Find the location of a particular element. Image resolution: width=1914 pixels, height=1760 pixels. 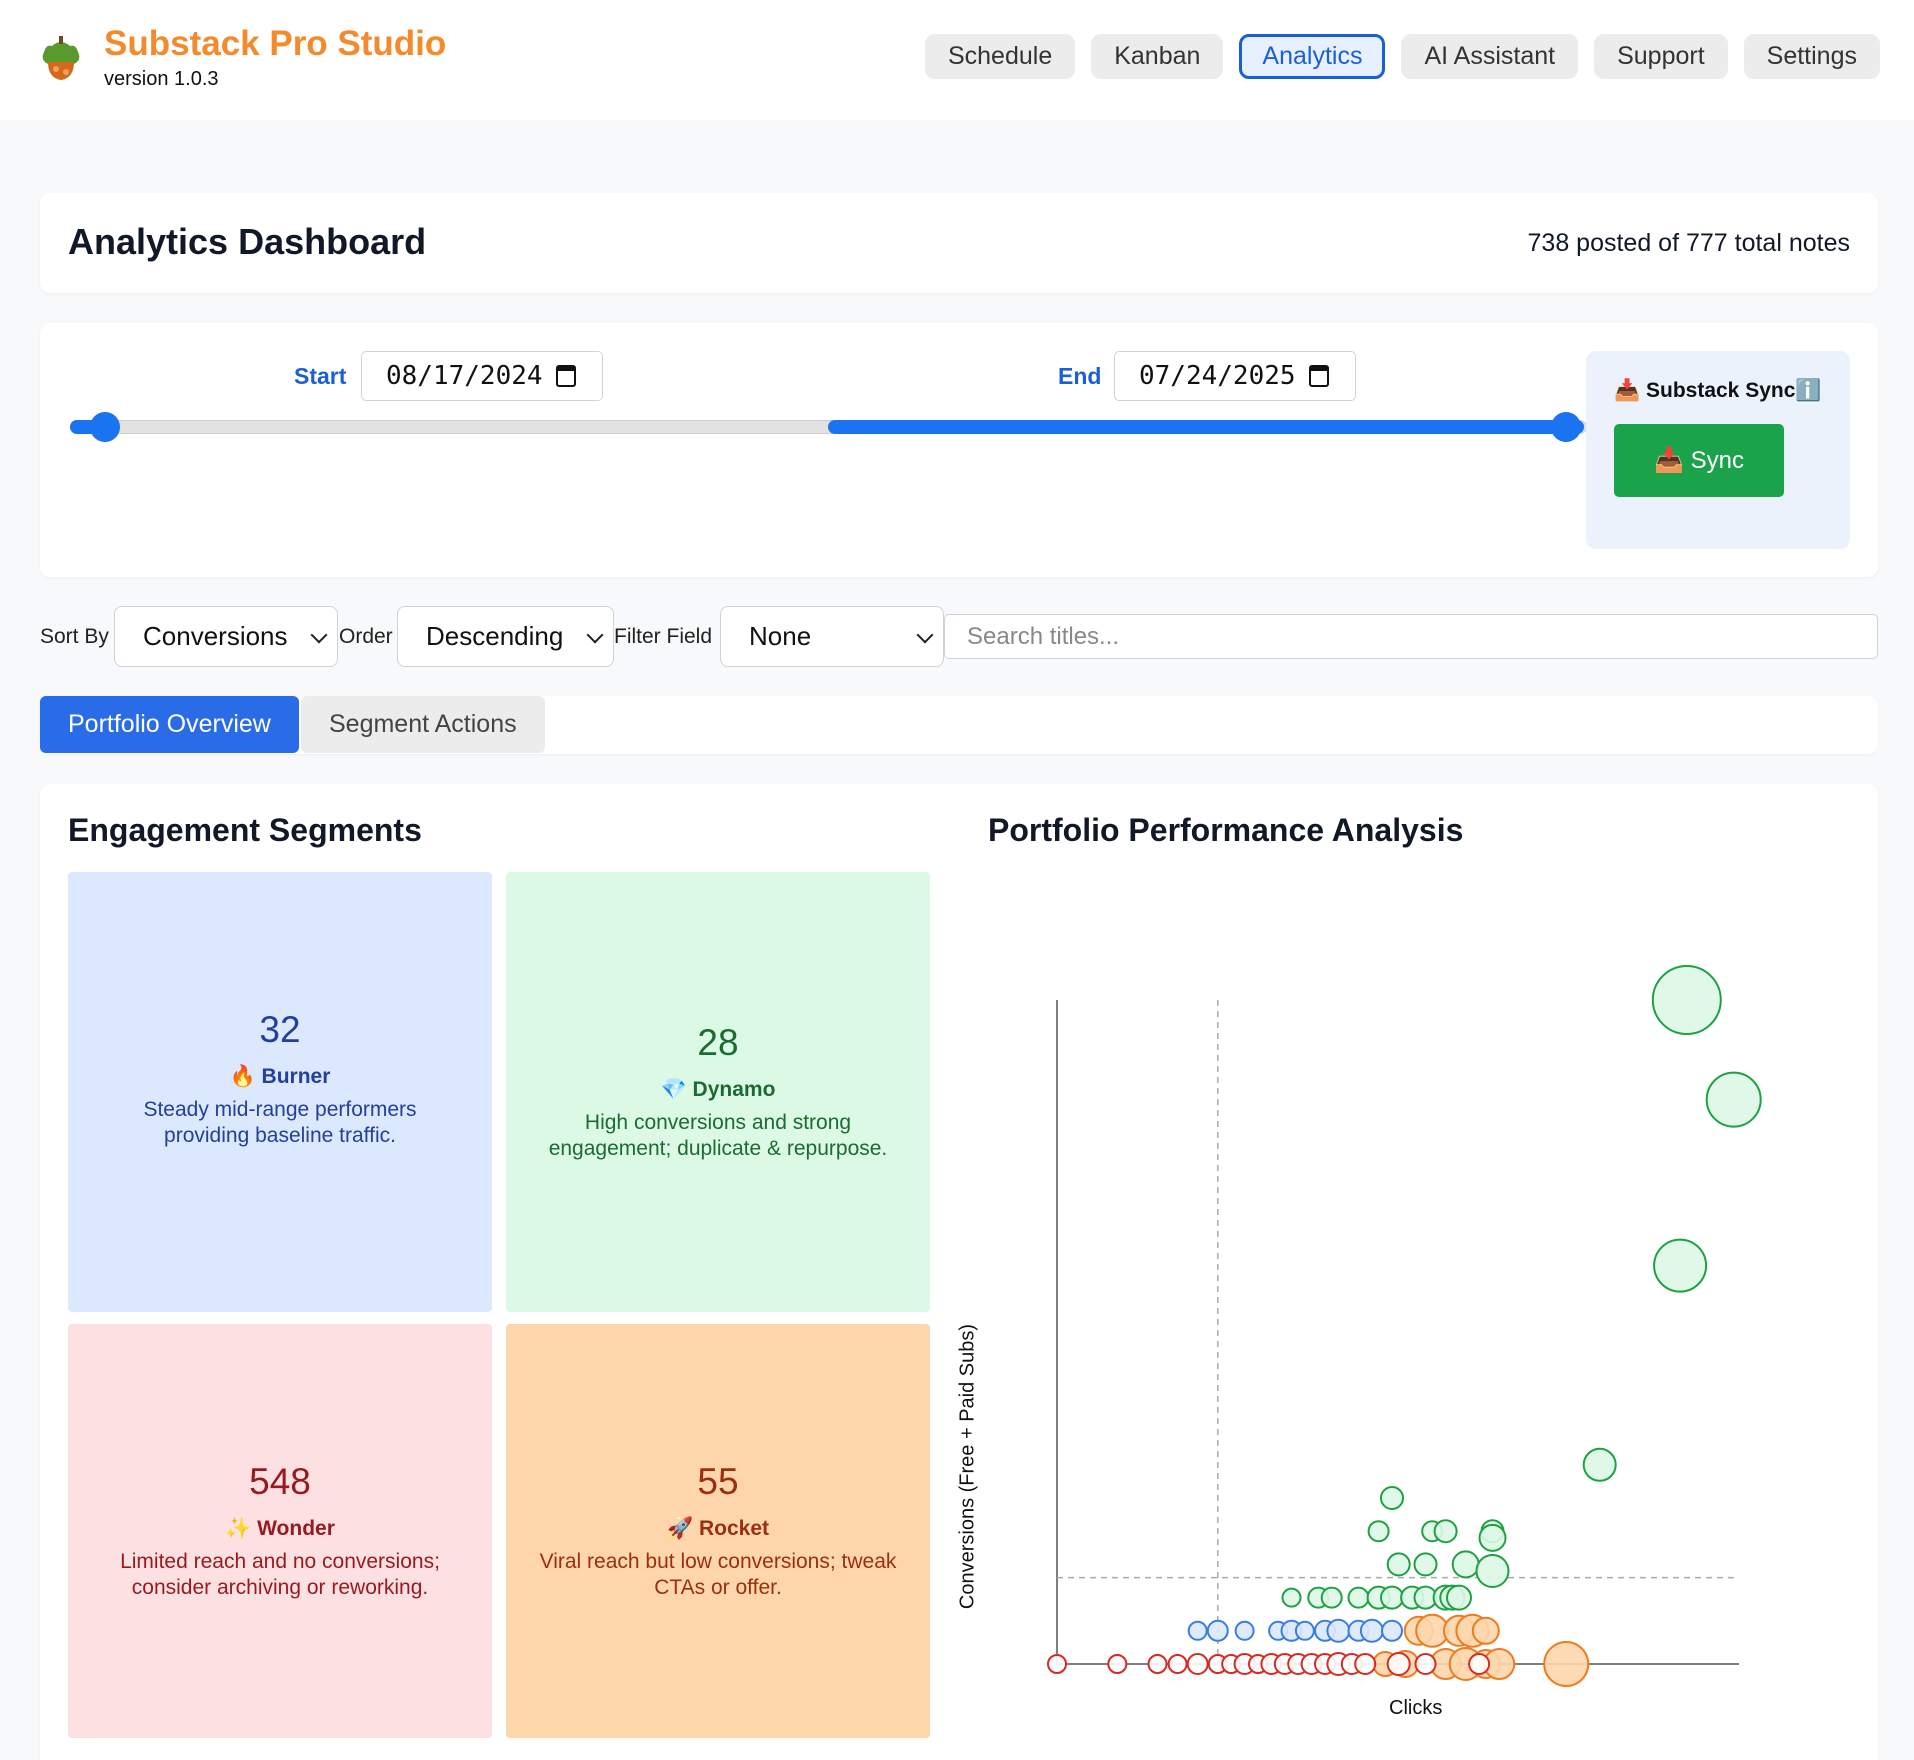

filter-field-select: None is located at coordinates (832, 636).